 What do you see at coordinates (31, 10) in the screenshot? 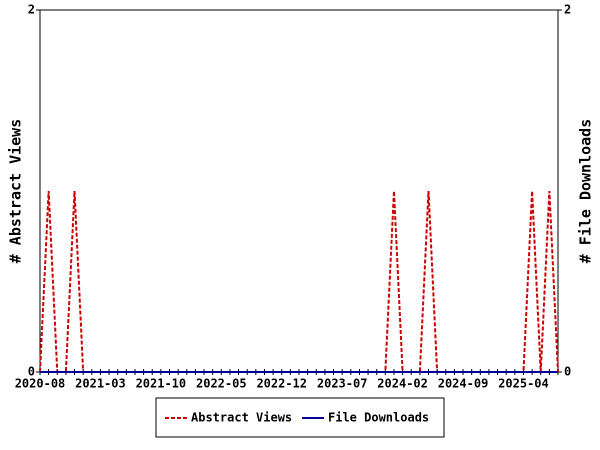
I see `y-tick-label: 2` at bounding box center [31, 10].